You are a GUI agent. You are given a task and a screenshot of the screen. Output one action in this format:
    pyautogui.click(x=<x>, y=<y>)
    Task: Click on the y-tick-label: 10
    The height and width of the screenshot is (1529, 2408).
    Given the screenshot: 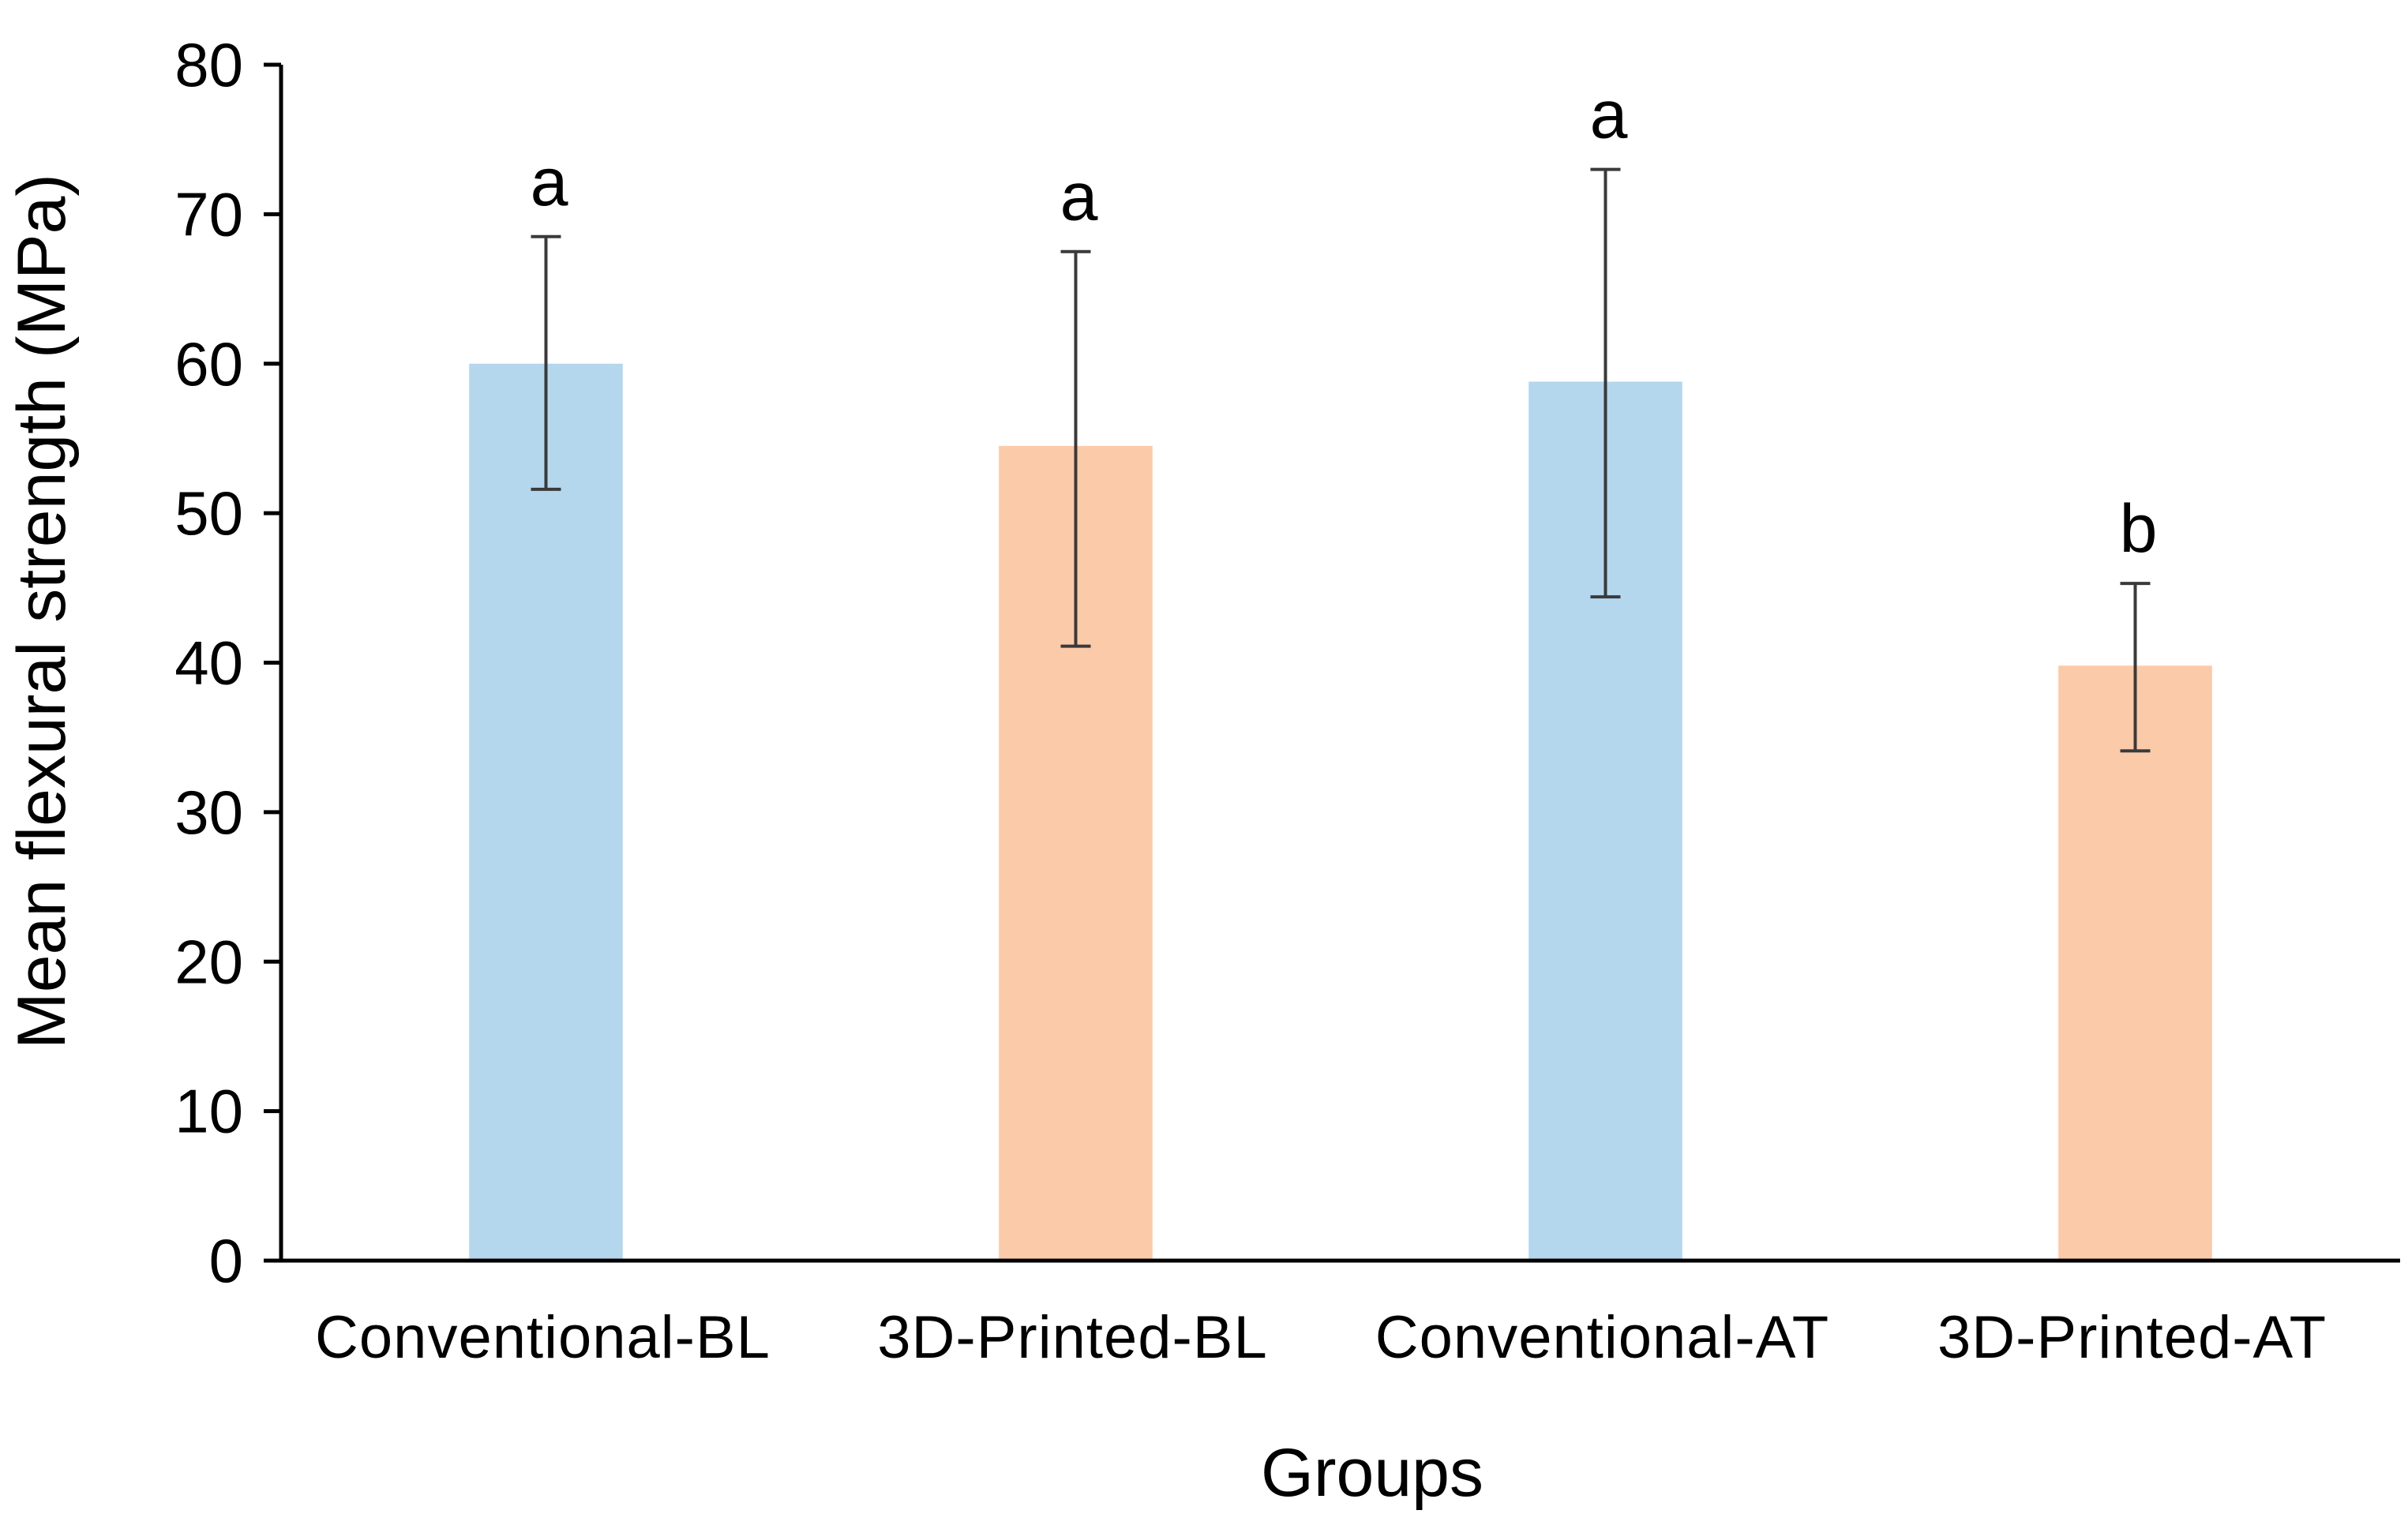 What is the action you would take?
    pyautogui.click(x=208, y=1111)
    